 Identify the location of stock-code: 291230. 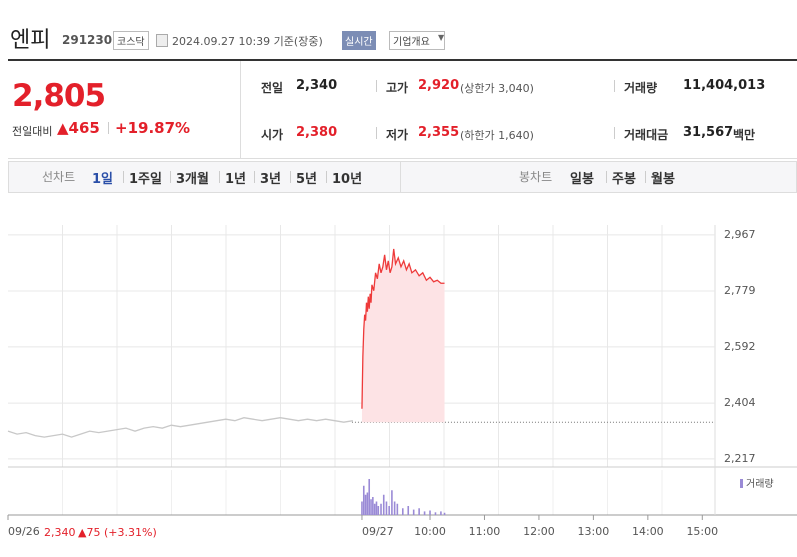
(87, 40).